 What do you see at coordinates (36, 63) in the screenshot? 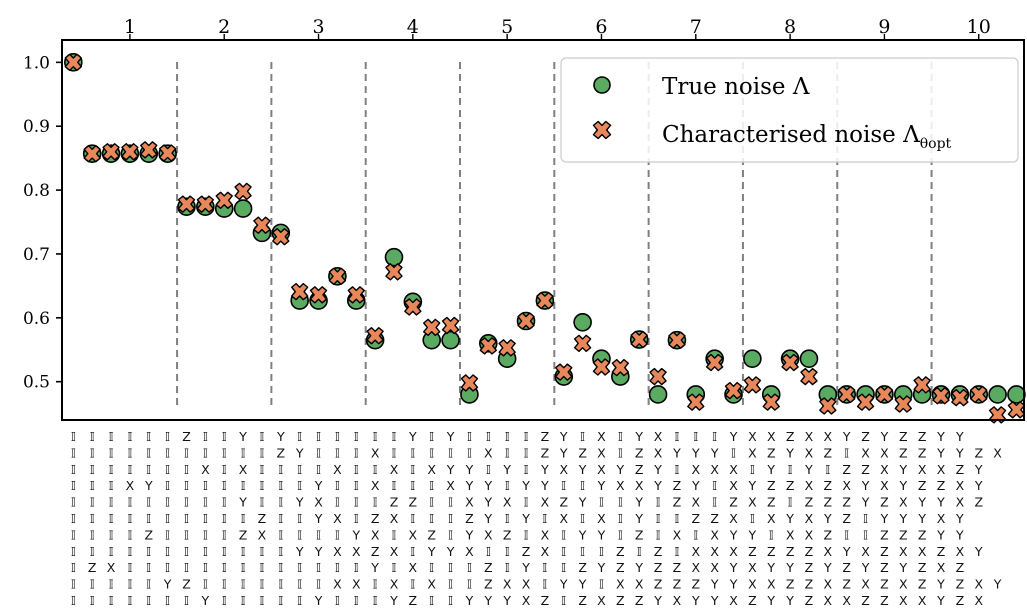
I see `y-tick-label: 1.0` at bounding box center [36, 63].